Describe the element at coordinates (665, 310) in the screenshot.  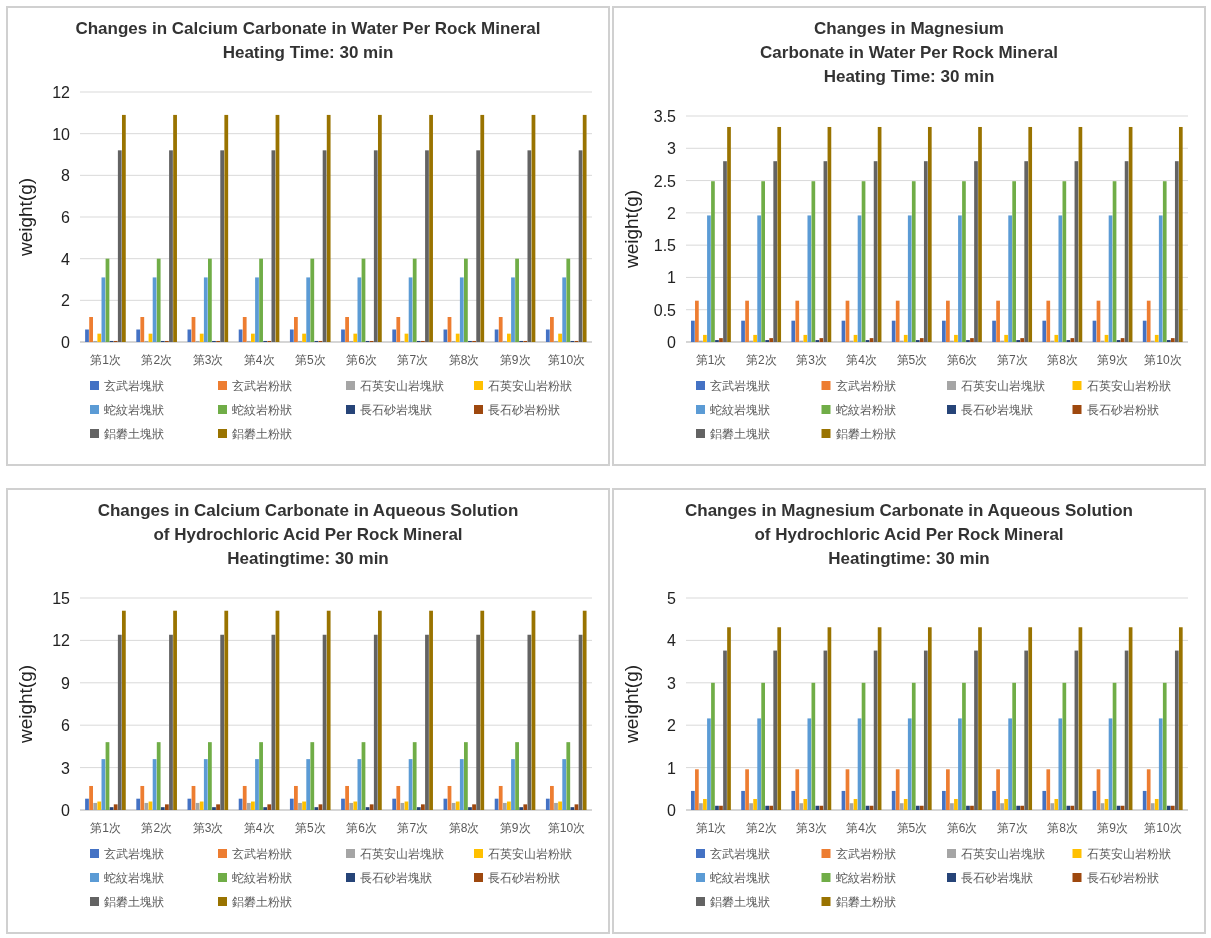
I see `y-tick-label: 0.5` at that location.